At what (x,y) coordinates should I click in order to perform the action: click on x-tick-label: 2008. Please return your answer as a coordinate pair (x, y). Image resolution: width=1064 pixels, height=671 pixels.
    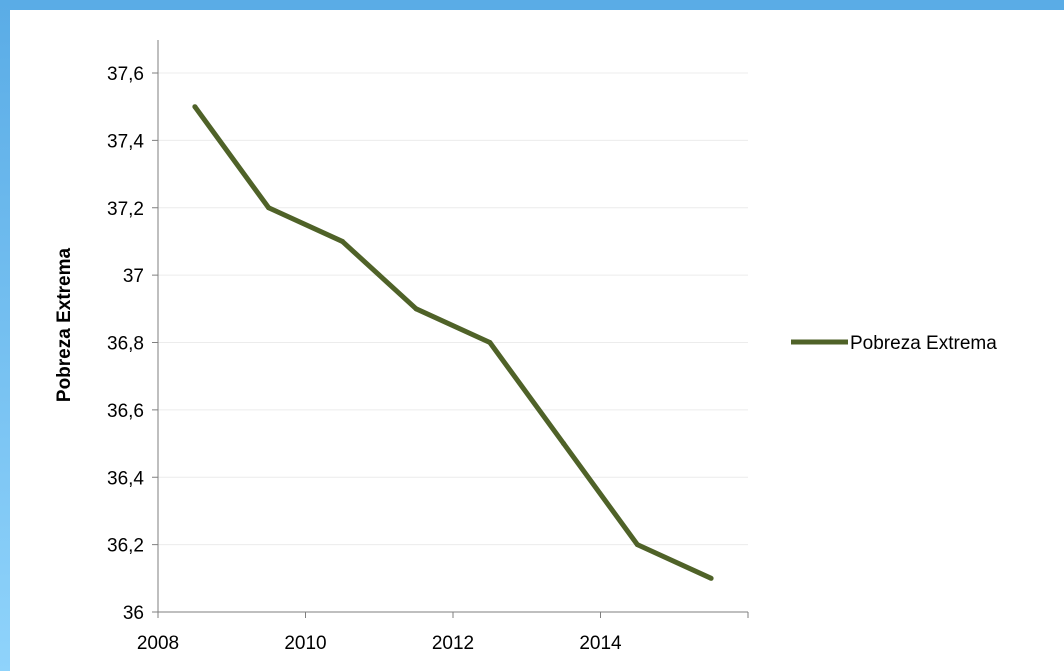
    Looking at the image, I should click on (158, 643).